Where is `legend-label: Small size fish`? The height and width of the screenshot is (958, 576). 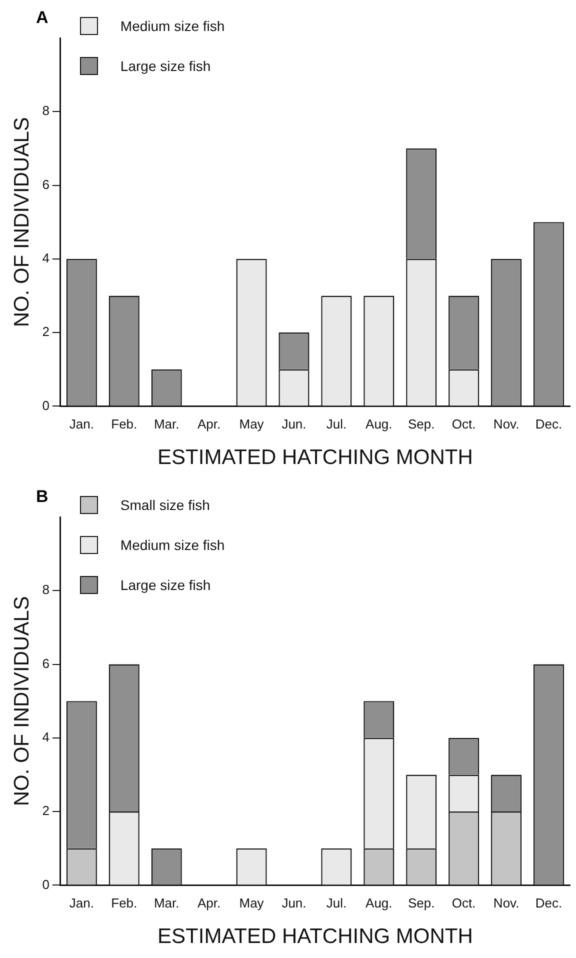
legend-label: Small size fish is located at coordinates (165, 505).